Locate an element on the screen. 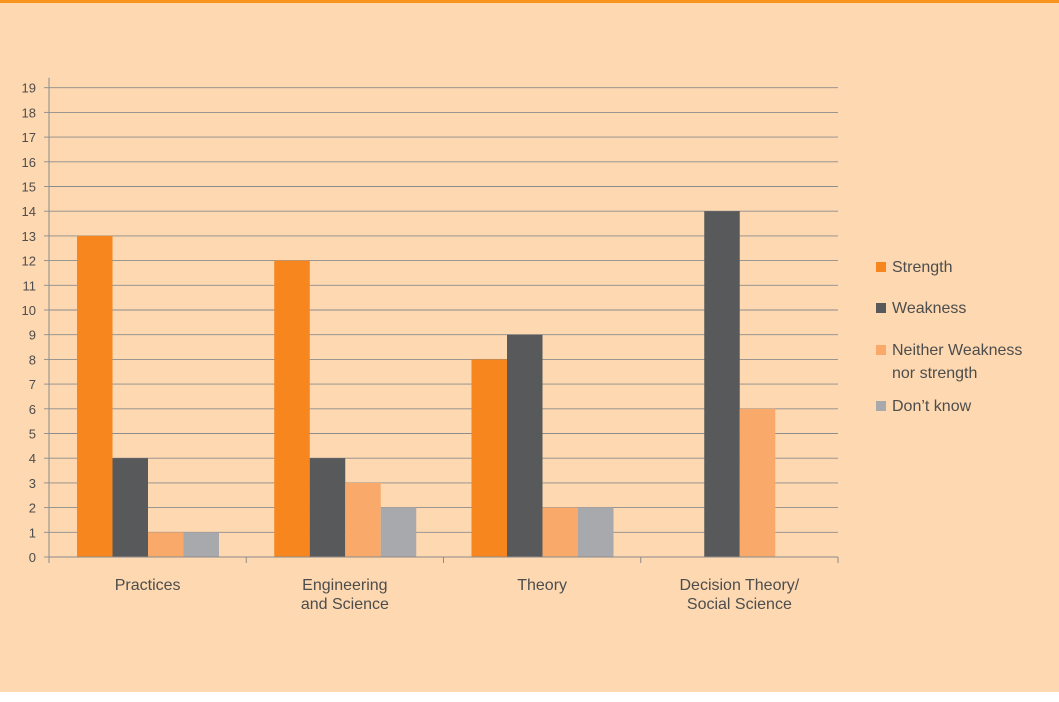 Image resolution: width=1059 pixels, height=702 pixels. legend-label: Strength is located at coordinates (922, 267).